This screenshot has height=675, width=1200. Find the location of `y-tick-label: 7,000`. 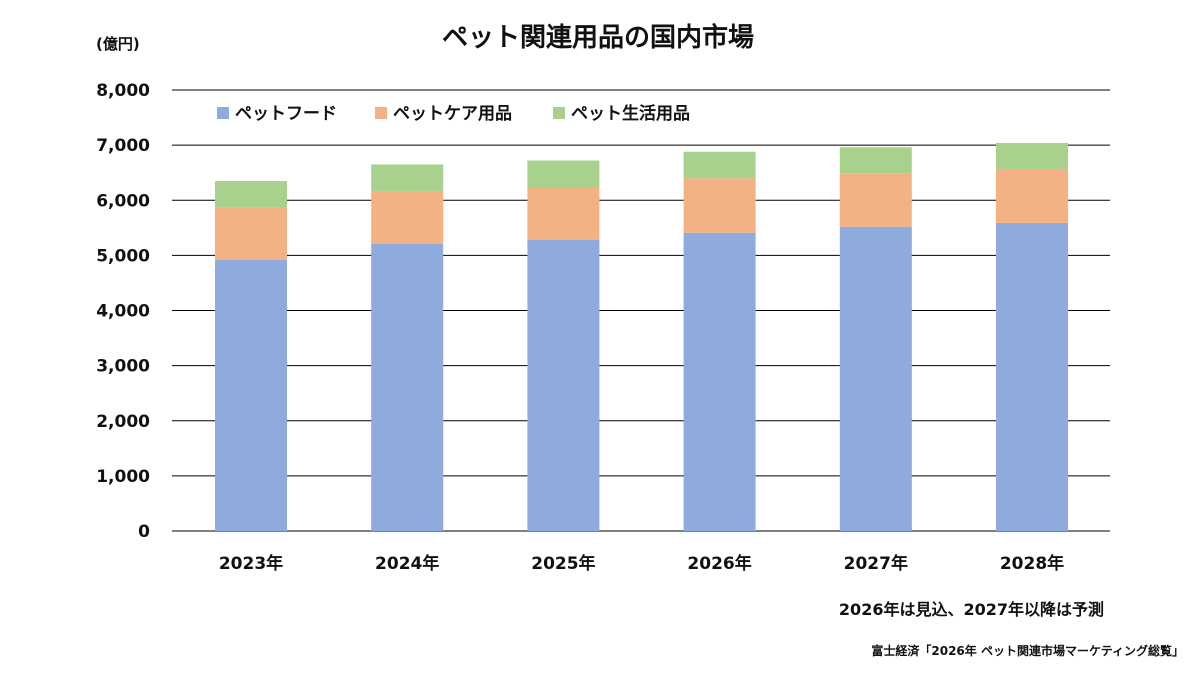

y-tick-label: 7,000 is located at coordinates (123, 146).